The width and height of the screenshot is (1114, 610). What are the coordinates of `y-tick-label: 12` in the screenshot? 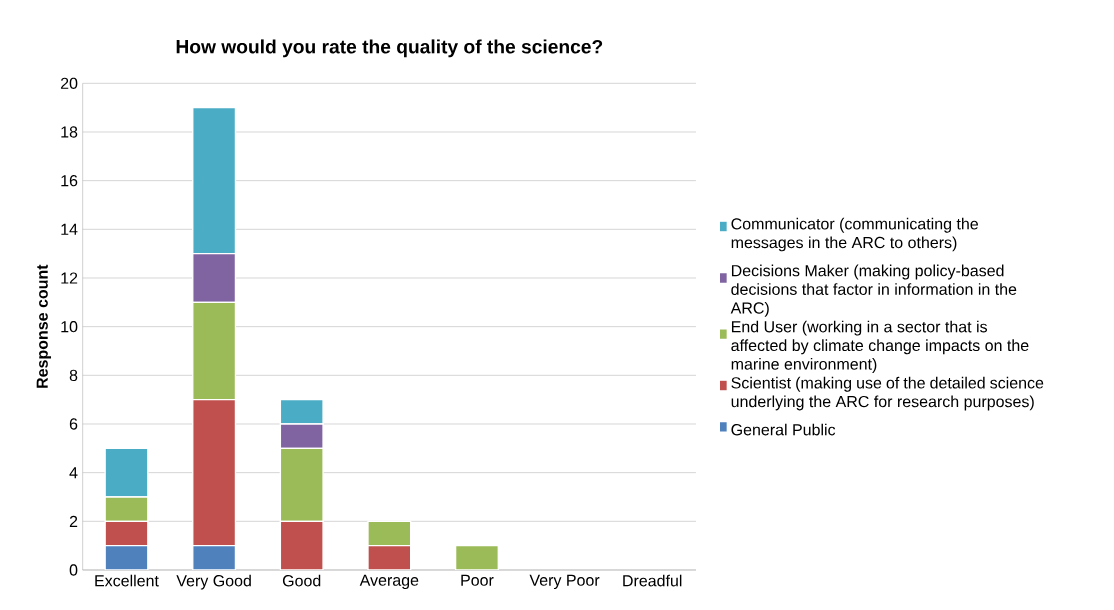 It's located at (69, 278).